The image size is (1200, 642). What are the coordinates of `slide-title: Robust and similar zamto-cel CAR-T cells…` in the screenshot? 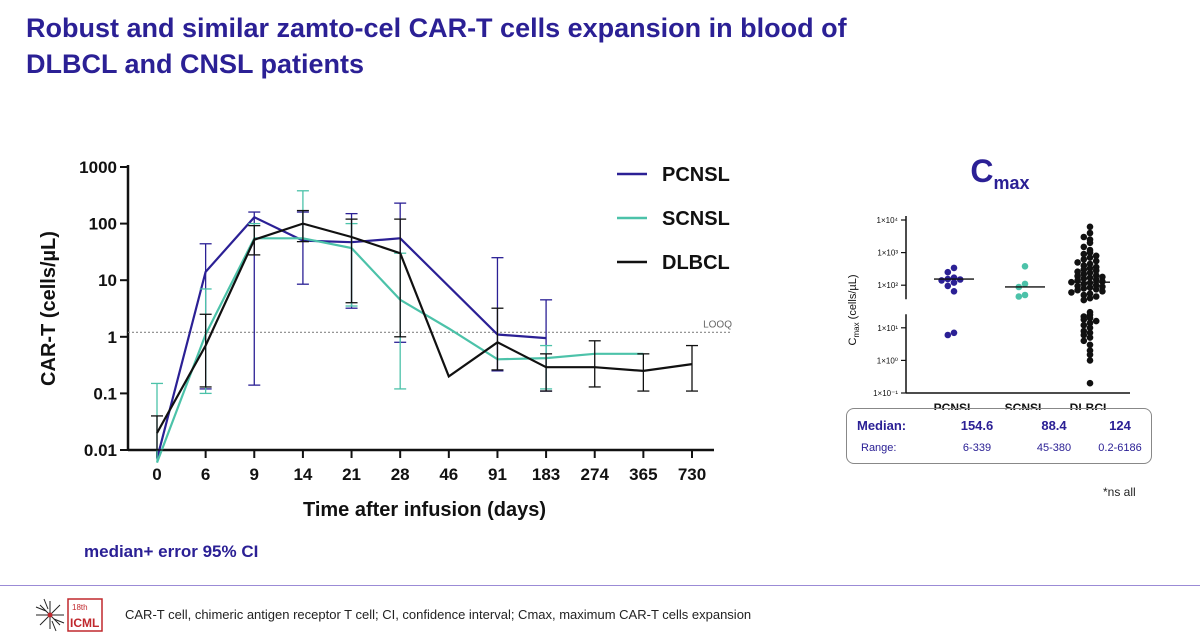 It's located at (526, 46).